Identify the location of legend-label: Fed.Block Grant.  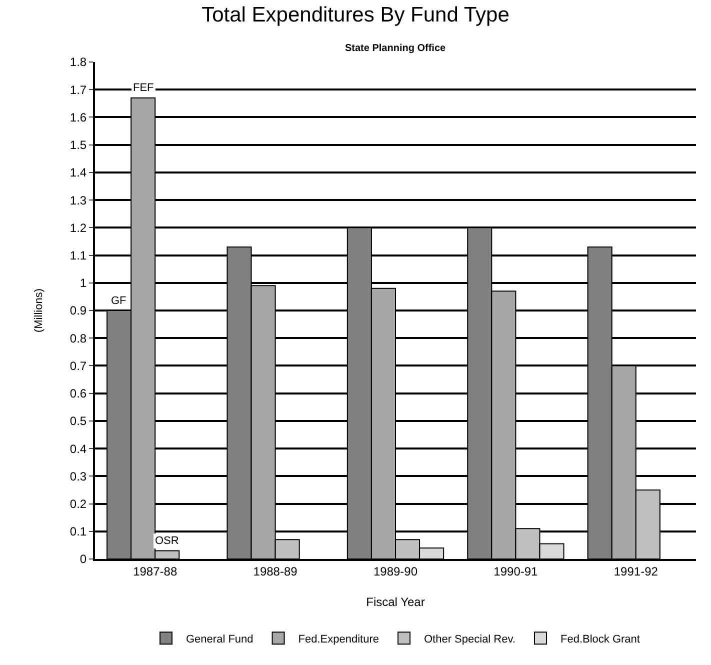
(600, 639).